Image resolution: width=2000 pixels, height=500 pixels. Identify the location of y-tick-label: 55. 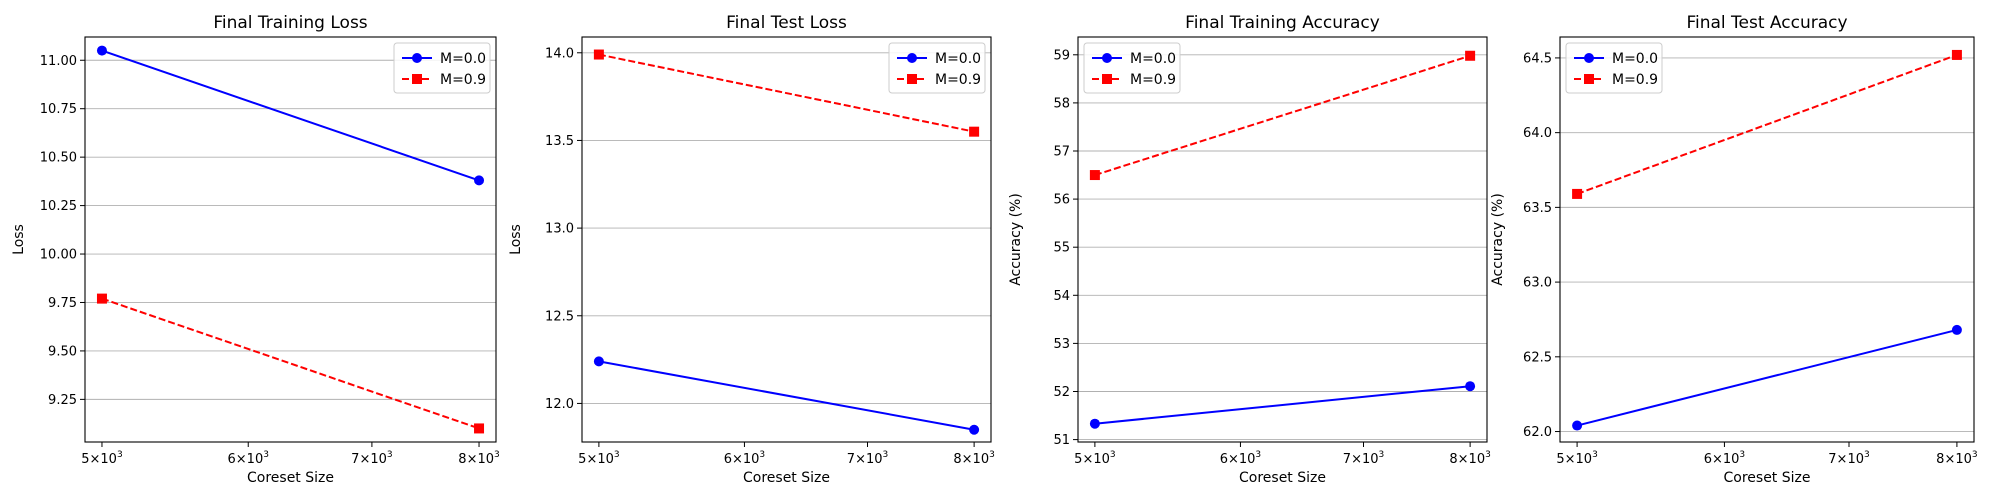
(1061, 248).